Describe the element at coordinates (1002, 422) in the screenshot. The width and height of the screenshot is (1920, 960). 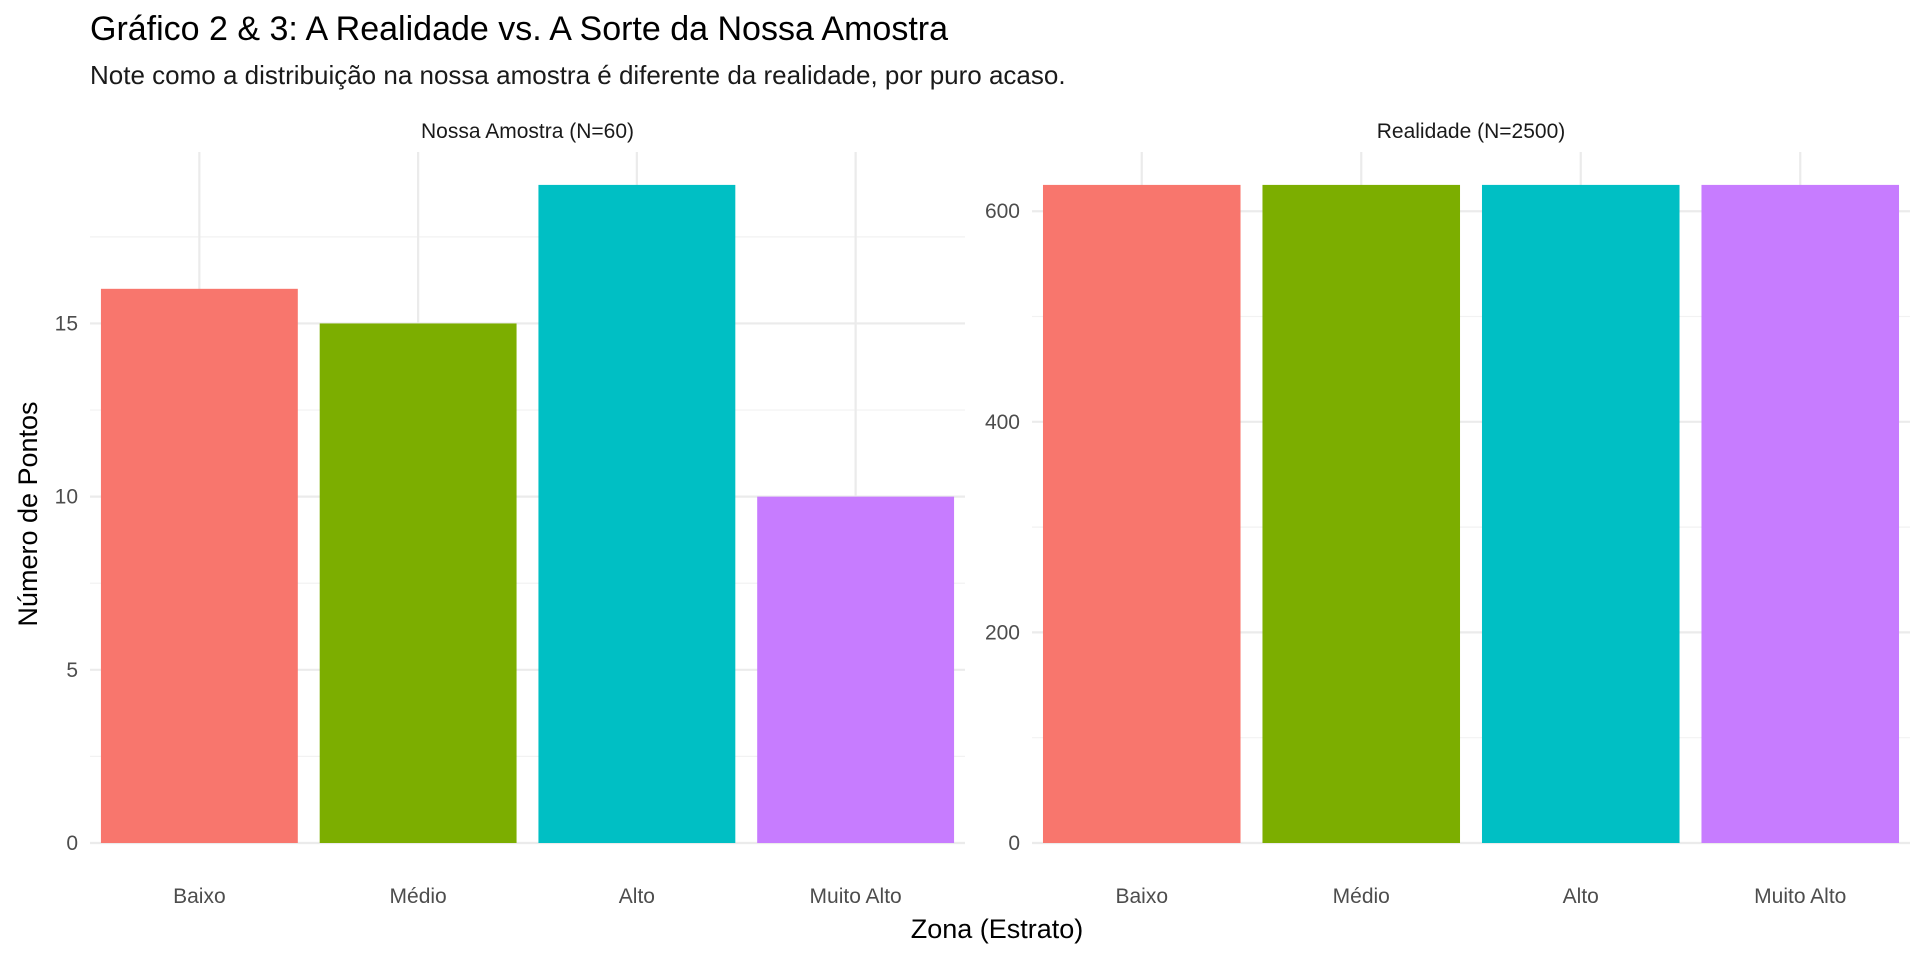
I see `y-tick-label: 400` at that location.